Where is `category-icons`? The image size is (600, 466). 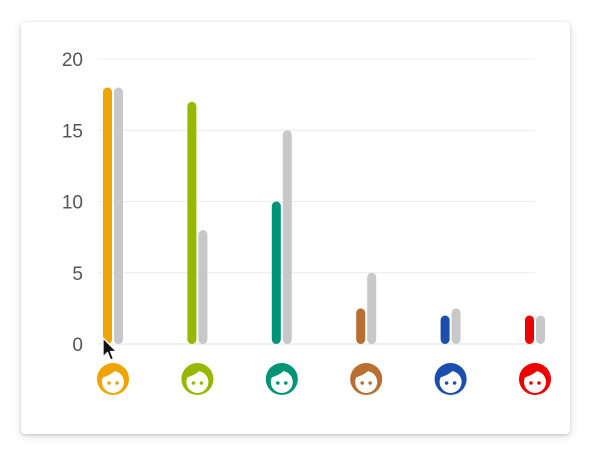 category-icons is located at coordinates (324, 379).